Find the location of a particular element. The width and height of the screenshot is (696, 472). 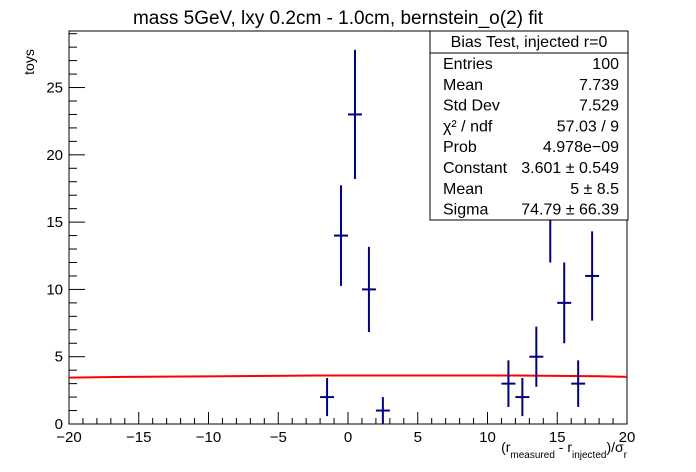

y-tick-label: 10 is located at coordinates (54, 289).